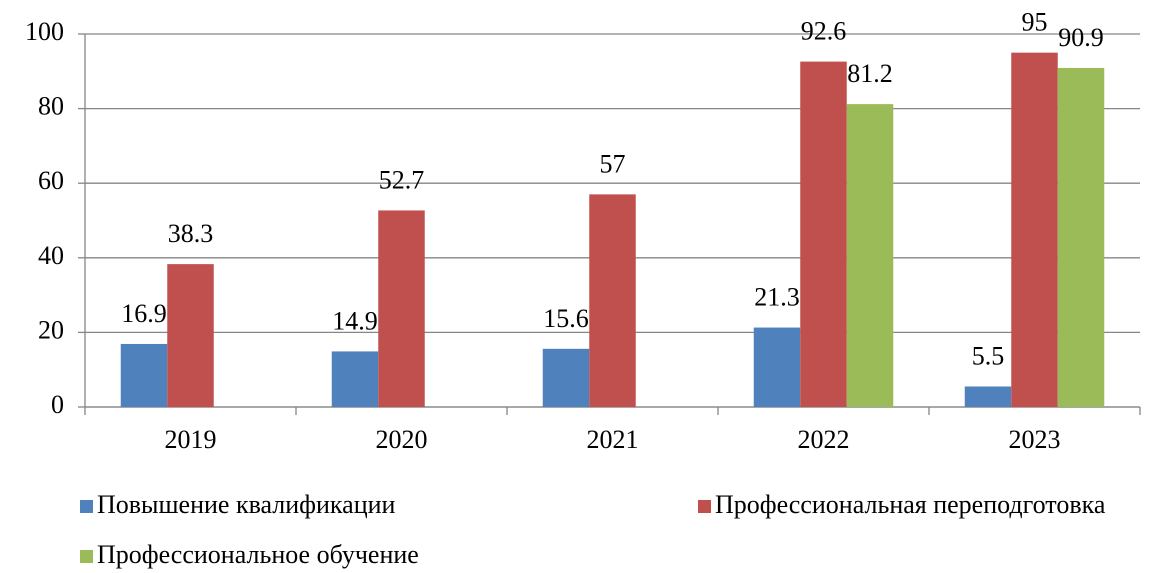 The height and width of the screenshot is (573, 1163). I want to click on y-tick-label: 40, so click(51, 255).